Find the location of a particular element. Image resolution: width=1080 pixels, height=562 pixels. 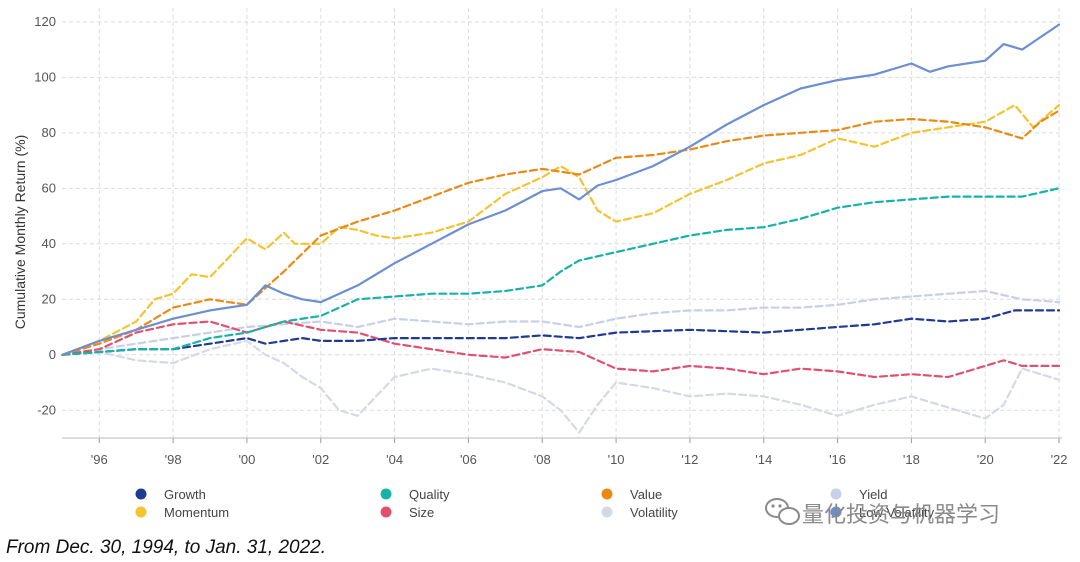

x-tick-label: '14 is located at coordinates (763, 459).